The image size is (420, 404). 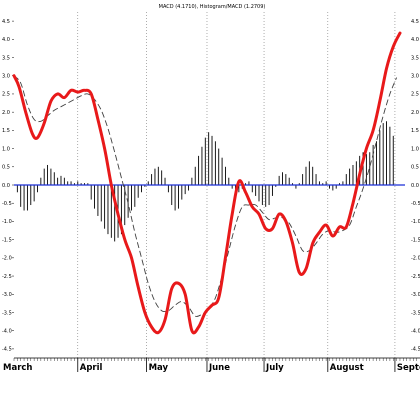 I want to click on x-month-label: September, so click(x=408, y=368).